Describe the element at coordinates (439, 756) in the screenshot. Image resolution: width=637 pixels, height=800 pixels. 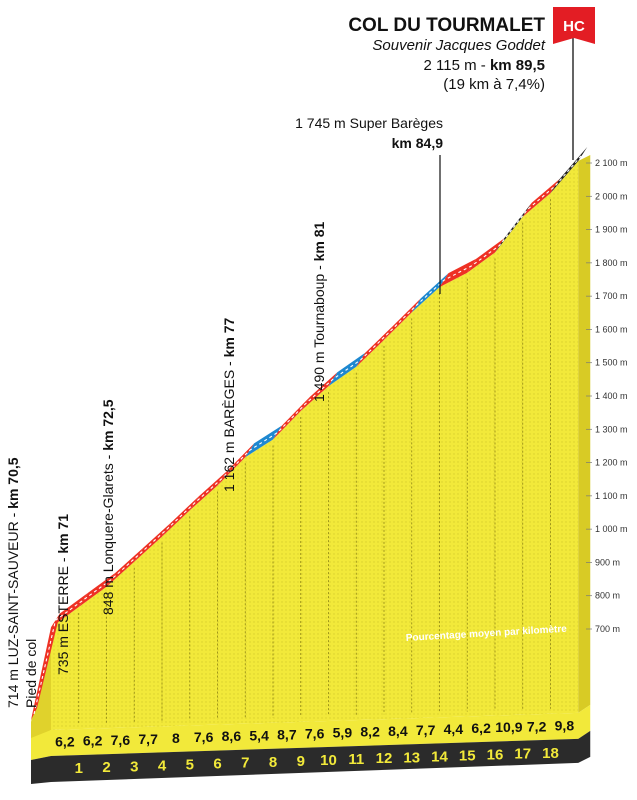
I see `km-tick-label: 14` at that location.